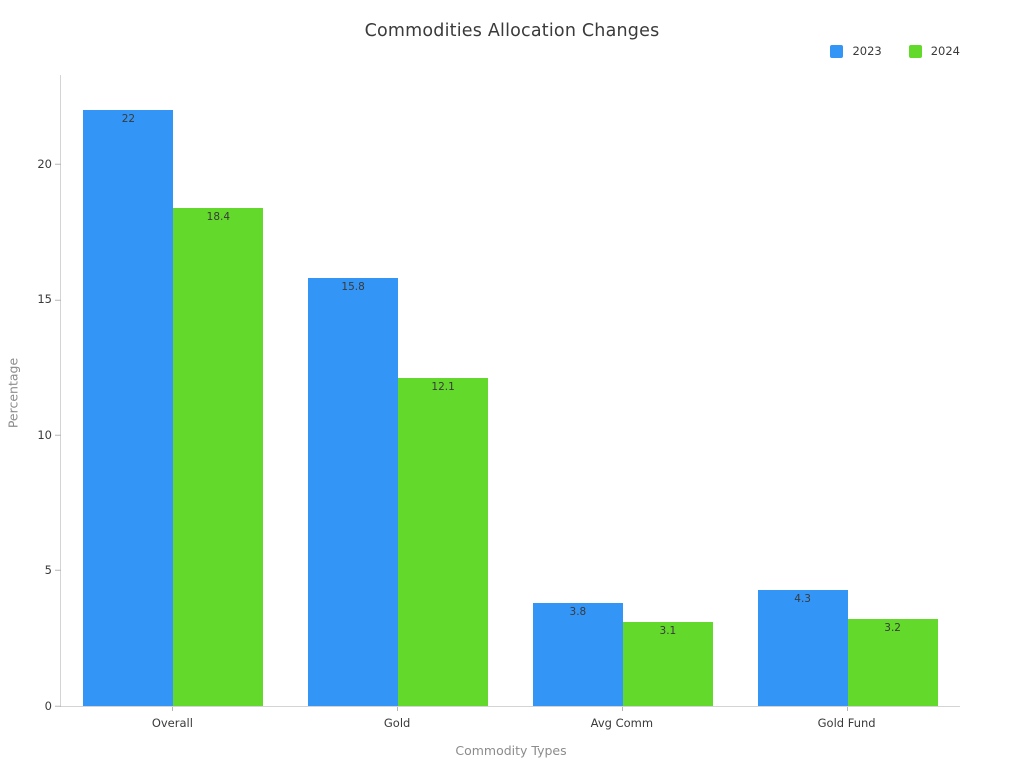 The width and height of the screenshot is (1024, 768). What do you see at coordinates (667, 664) in the screenshot?
I see `bar-2024-avg-comm: 3.1` at bounding box center [667, 664].